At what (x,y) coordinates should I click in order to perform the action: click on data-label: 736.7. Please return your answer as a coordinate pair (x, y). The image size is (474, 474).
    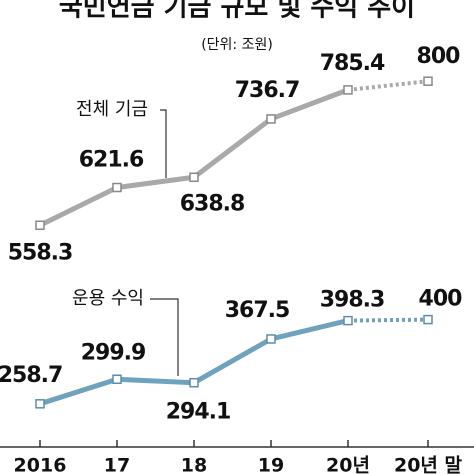
    Looking at the image, I should click on (267, 90).